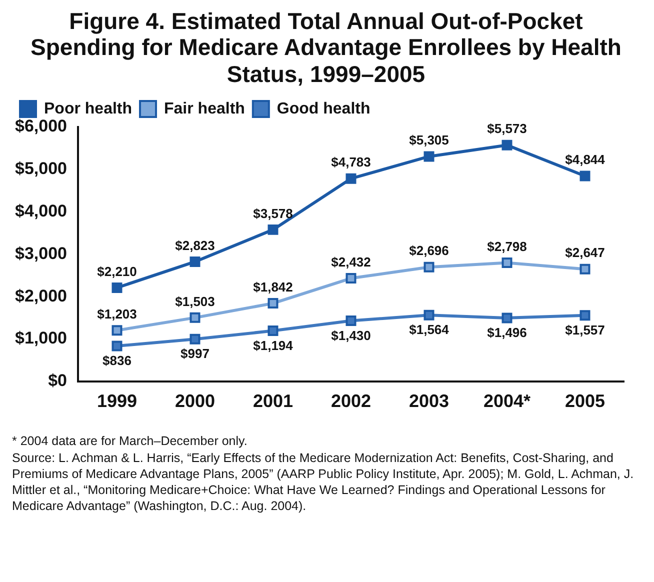 This screenshot has height=582, width=654. What do you see at coordinates (195, 401) in the screenshot?
I see `x-tick-label: 2000` at bounding box center [195, 401].